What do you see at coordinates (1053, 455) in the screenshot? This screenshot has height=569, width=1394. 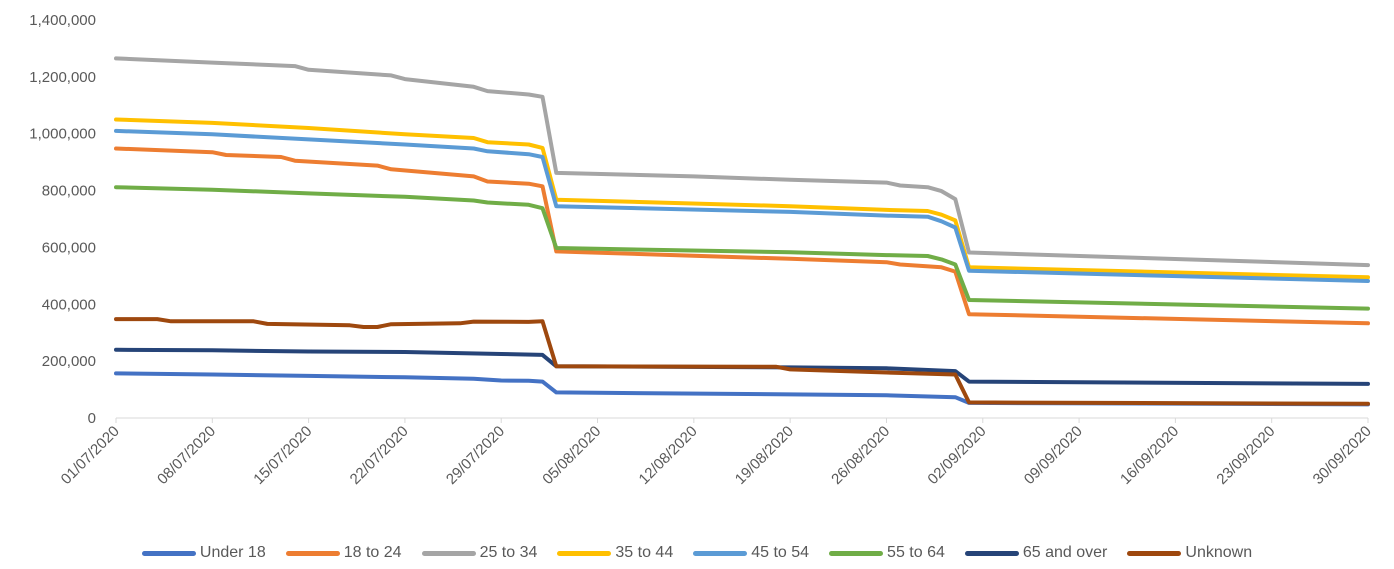 I see `x-tick-label: 09/09/2020` at bounding box center [1053, 455].